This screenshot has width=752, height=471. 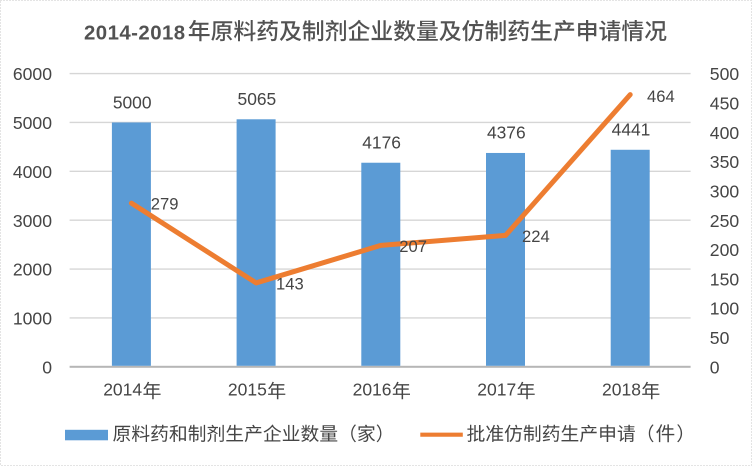 What do you see at coordinates (32, 270) in the screenshot?
I see `svg-text: 2000` at bounding box center [32, 270].